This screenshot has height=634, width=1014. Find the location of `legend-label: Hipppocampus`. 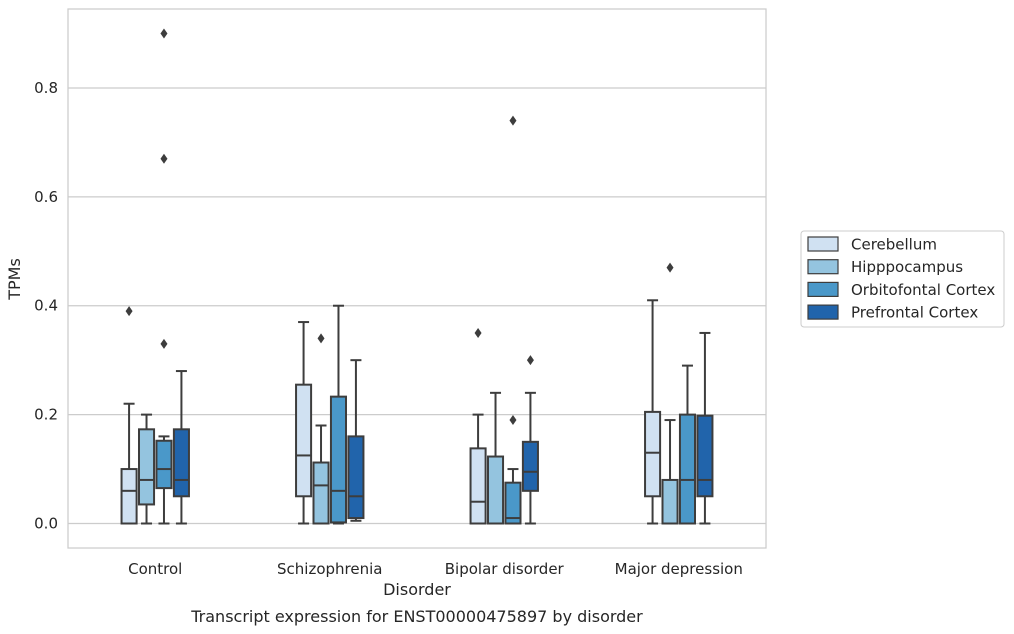

legend-label: Hipppocampus is located at coordinates (907, 267).